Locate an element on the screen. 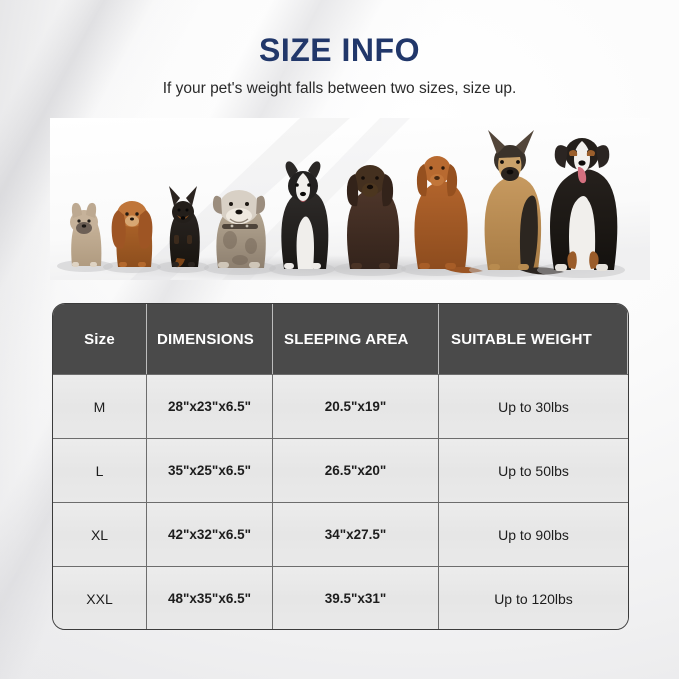 The width and height of the screenshot is (679, 679). column-header-dimensions: DIMENSIONS is located at coordinates (210, 339).